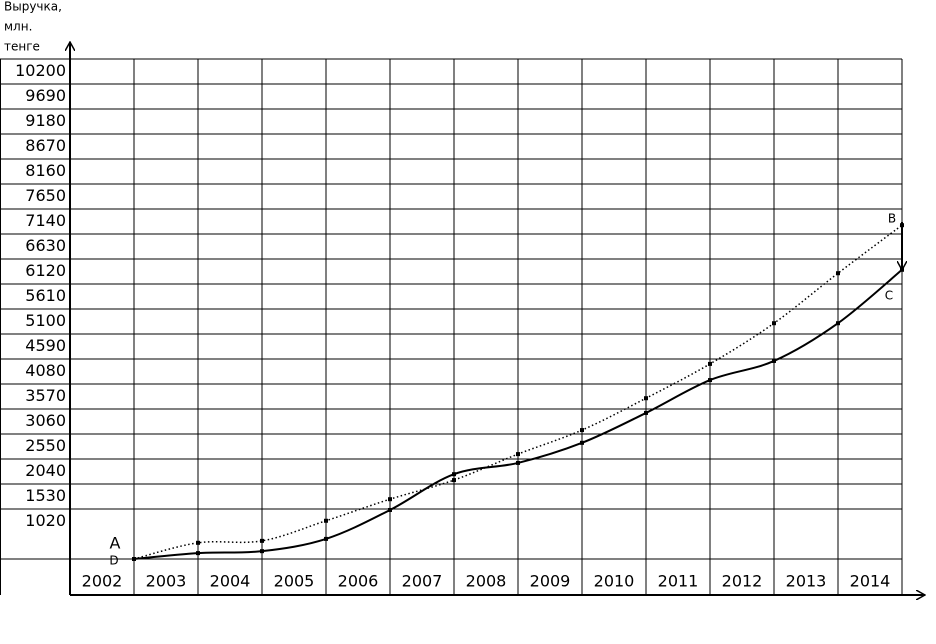 The height and width of the screenshot is (644, 936). Describe the element at coordinates (45, 195) in the screenshot. I see `y-tick-label: 7650` at that location.